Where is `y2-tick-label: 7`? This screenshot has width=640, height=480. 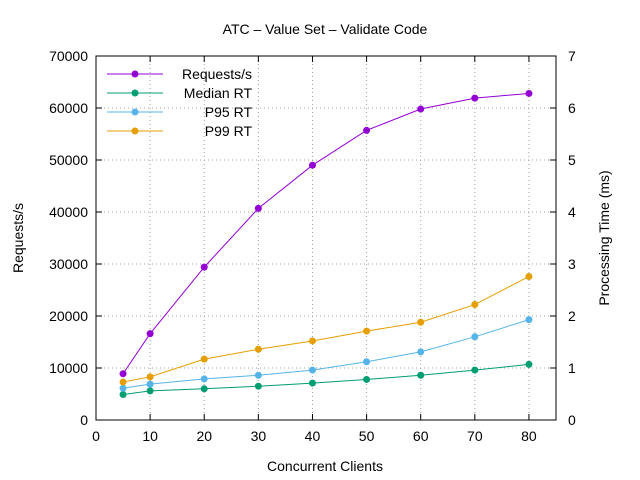 y2-tick-label: 7 is located at coordinates (572, 56).